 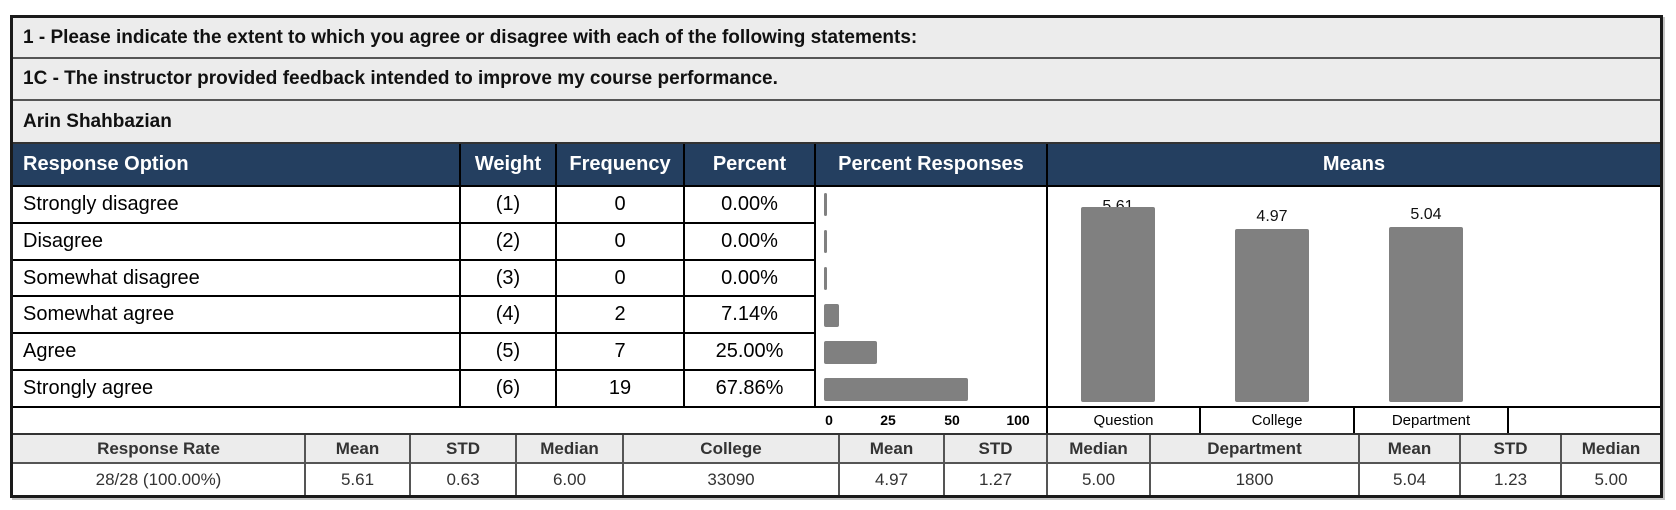 What do you see at coordinates (890, 449) in the screenshot?
I see `summary-header-college-mean: Mean` at bounding box center [890, 449].